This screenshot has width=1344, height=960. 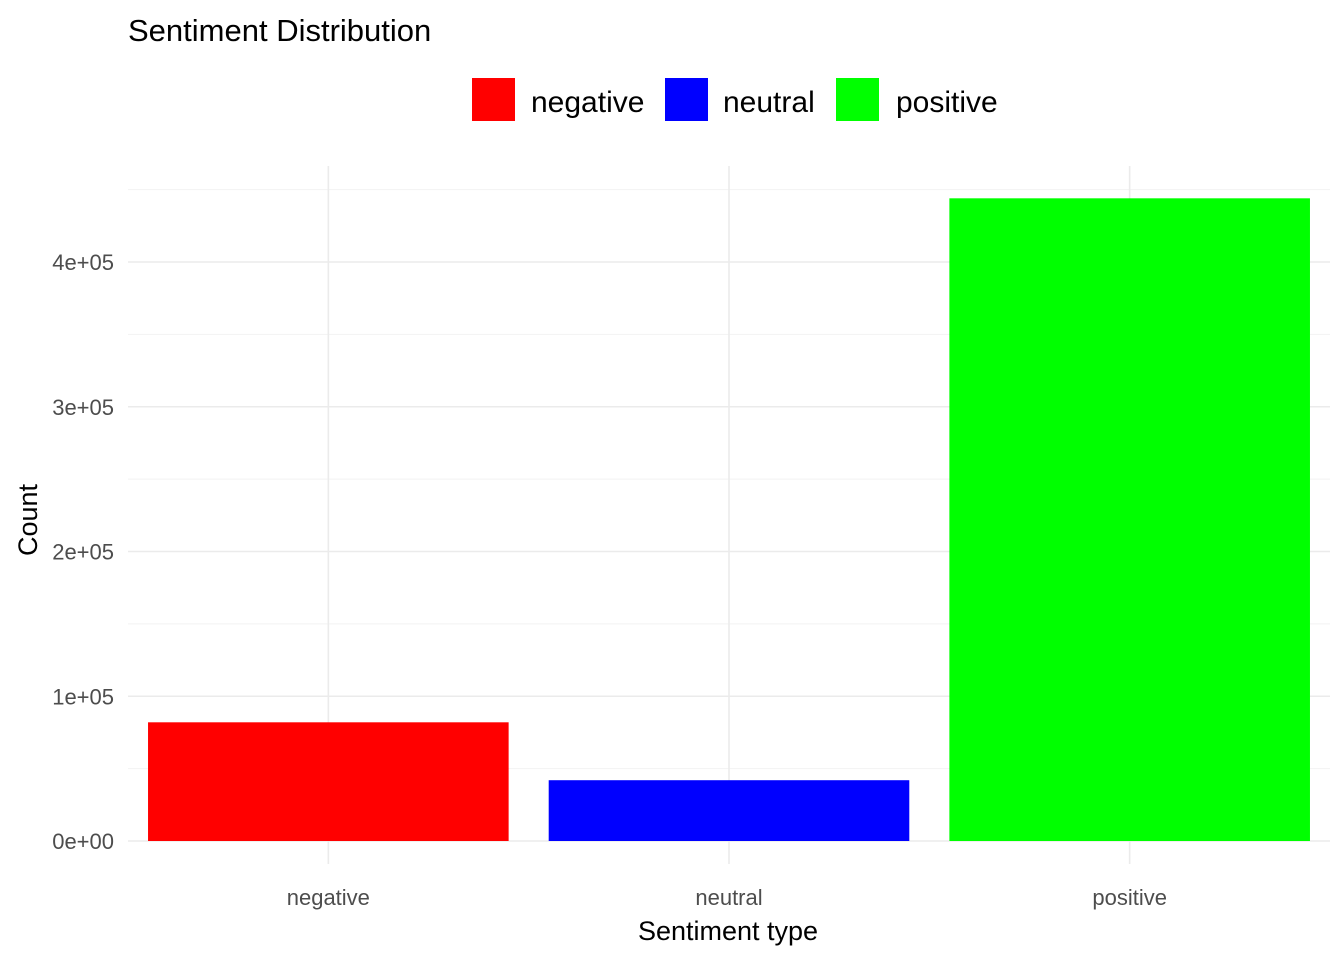 I want to click on y-axis-ticks: 0e+00 1e+05 2e+05 3e+05 4e+05, so click(x=83, y=552).